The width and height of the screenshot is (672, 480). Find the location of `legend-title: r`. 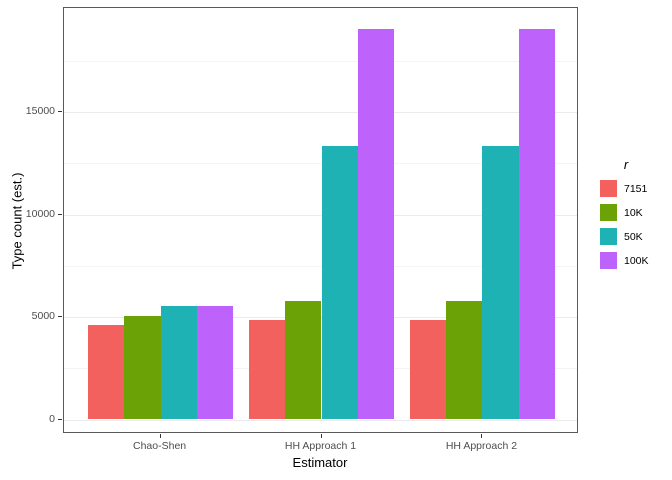

legend-title: r is located at coordinates (626, 164).